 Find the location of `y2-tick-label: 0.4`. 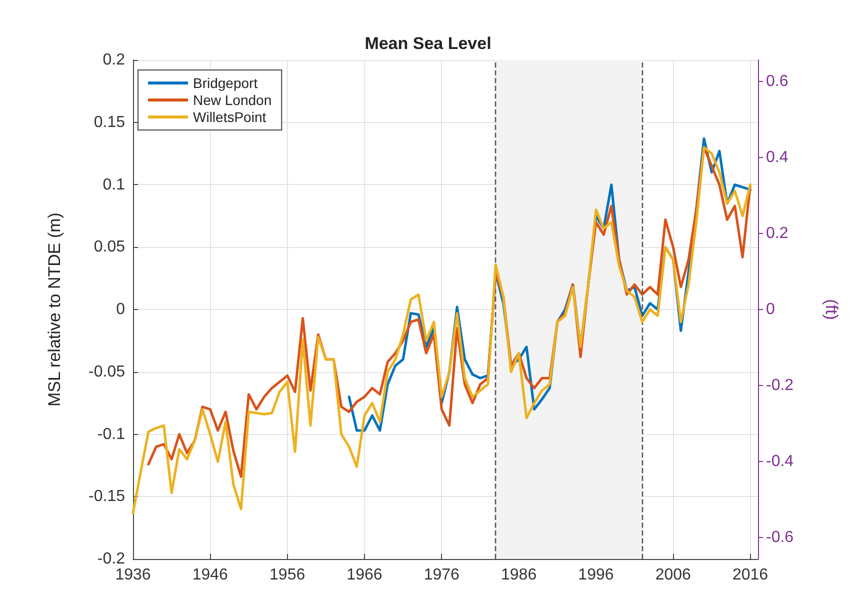

y2-tick-label: 0.4 is located at coordinates (777, 157).